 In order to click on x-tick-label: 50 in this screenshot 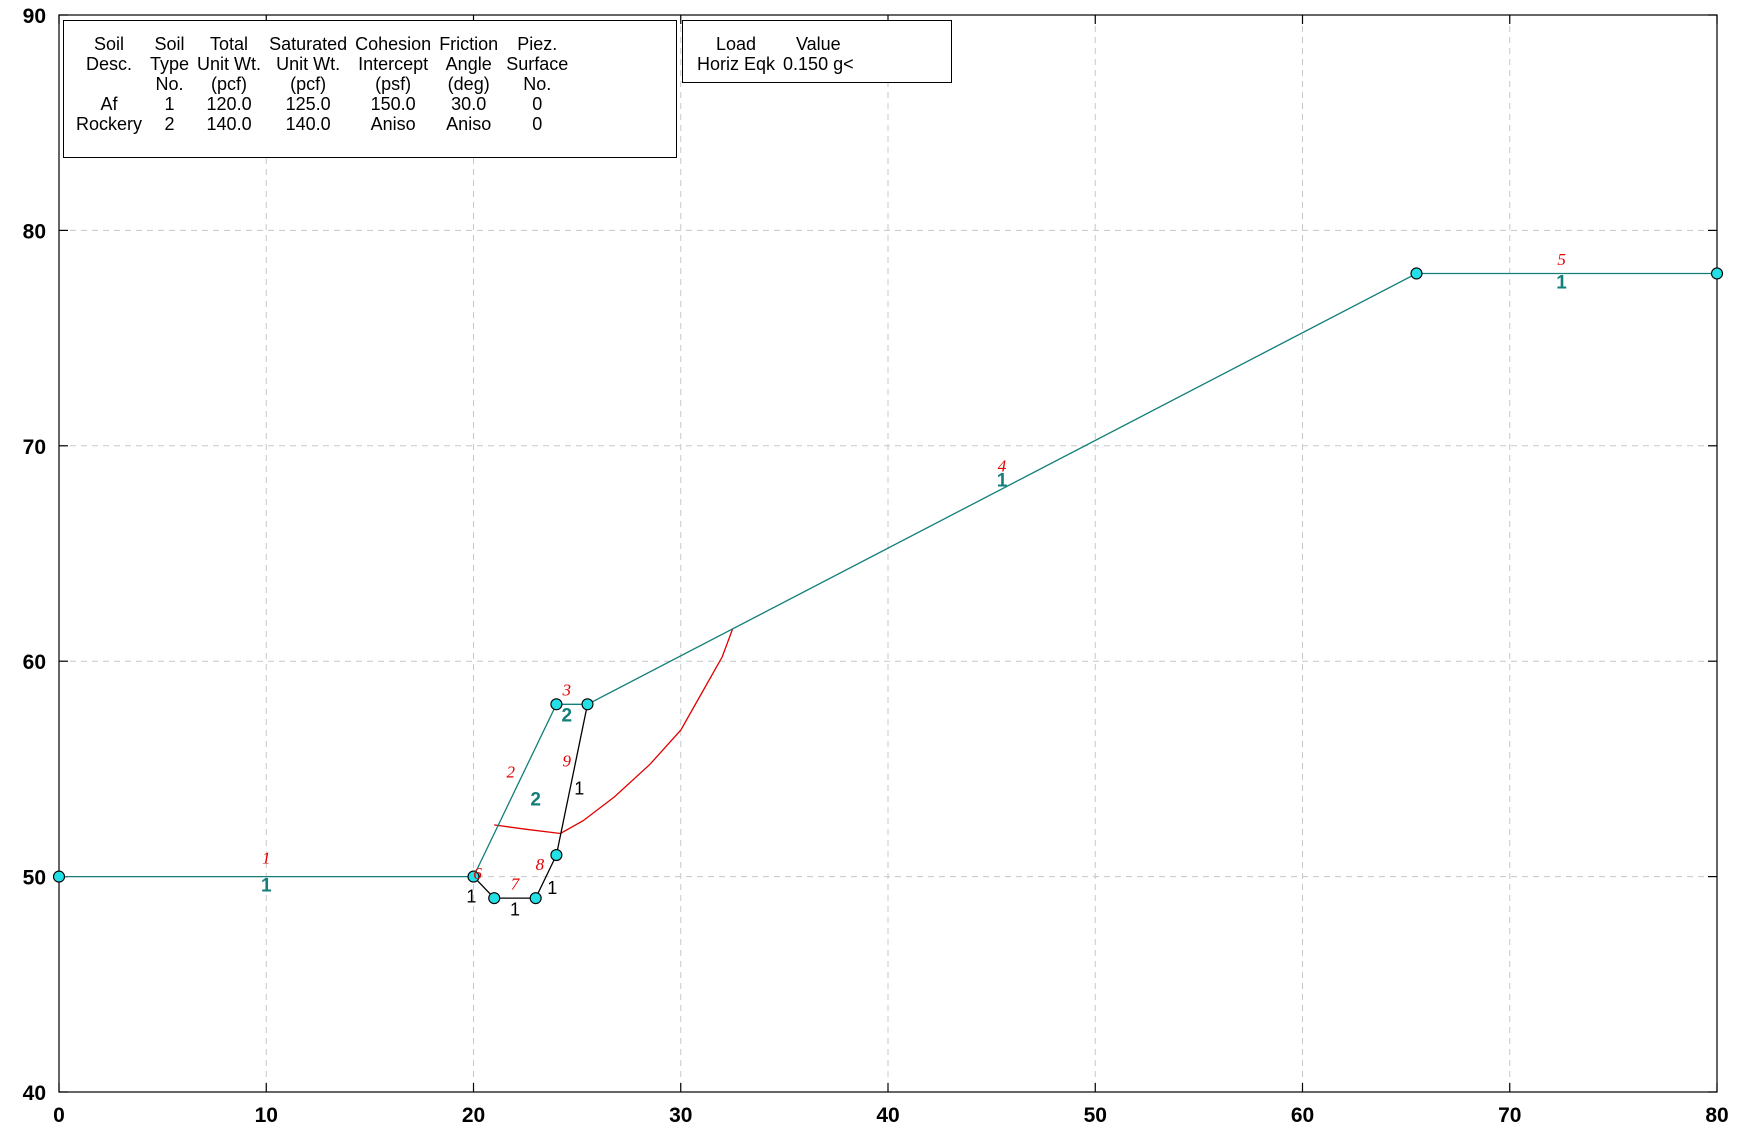, I will do `click(1095, 1115)`.